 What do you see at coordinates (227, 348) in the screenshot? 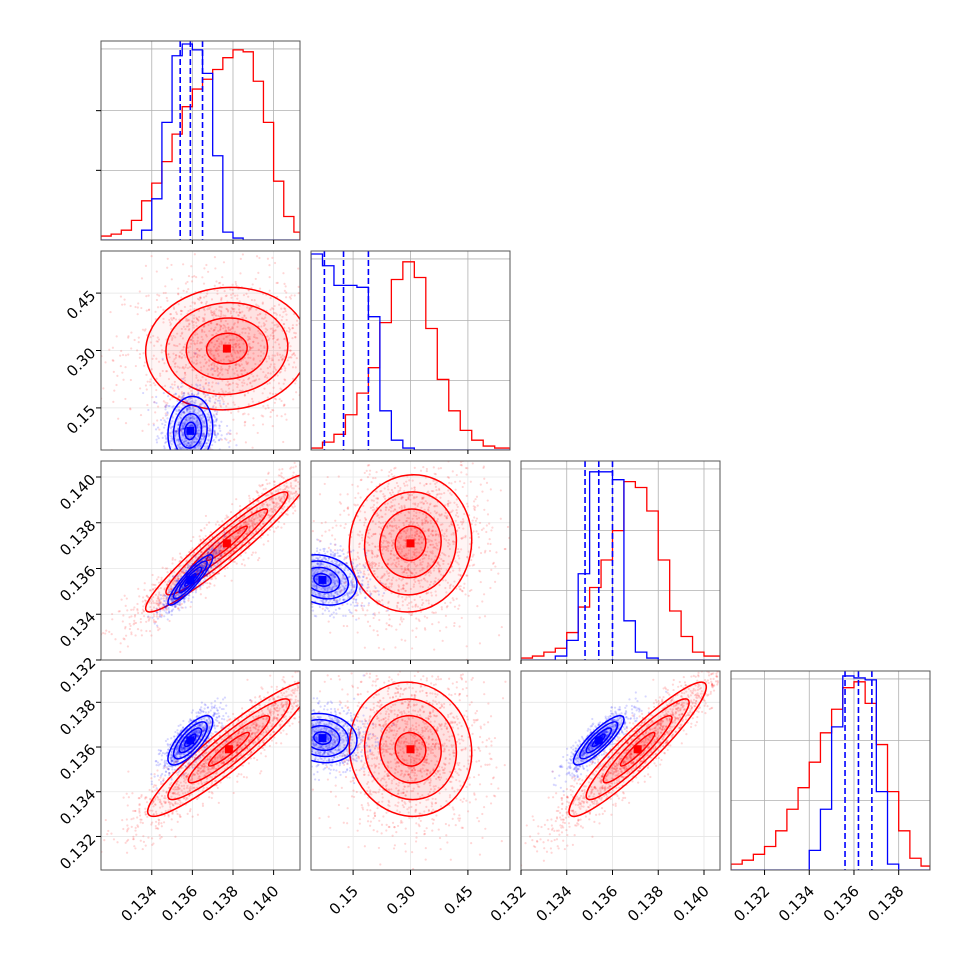
I see `red-contour` at bounding box center [227, 348].